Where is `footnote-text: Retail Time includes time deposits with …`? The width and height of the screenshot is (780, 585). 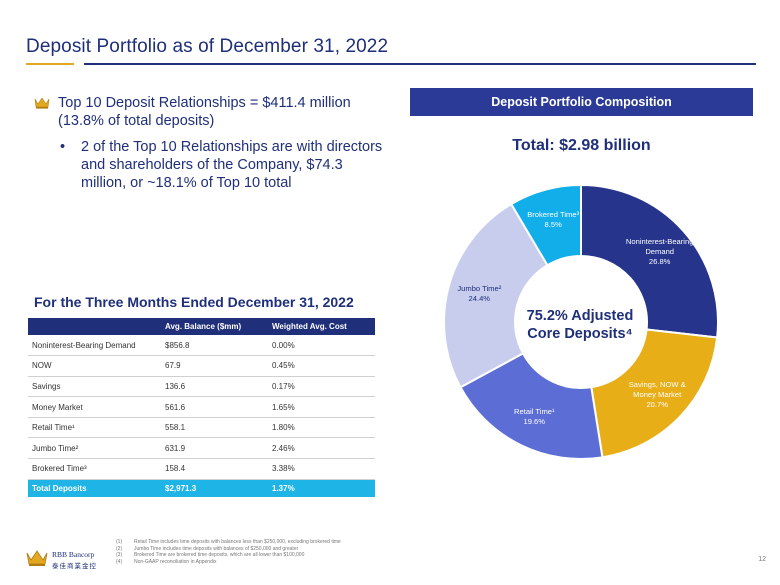 footnote-text: Retail Time includes time deposits with … is located at coordinates (237, 542).